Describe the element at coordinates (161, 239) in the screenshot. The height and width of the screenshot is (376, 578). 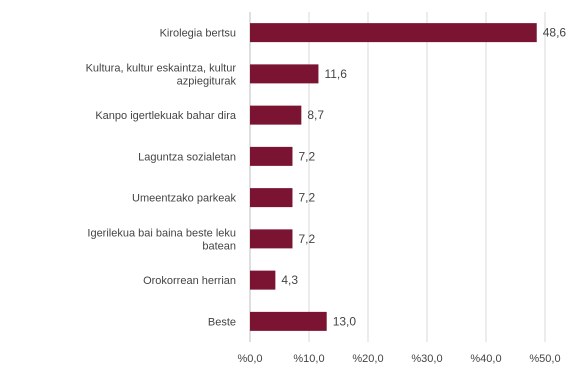
I see `category-label: Igerilekua bai baina beste leku batean` at that location.